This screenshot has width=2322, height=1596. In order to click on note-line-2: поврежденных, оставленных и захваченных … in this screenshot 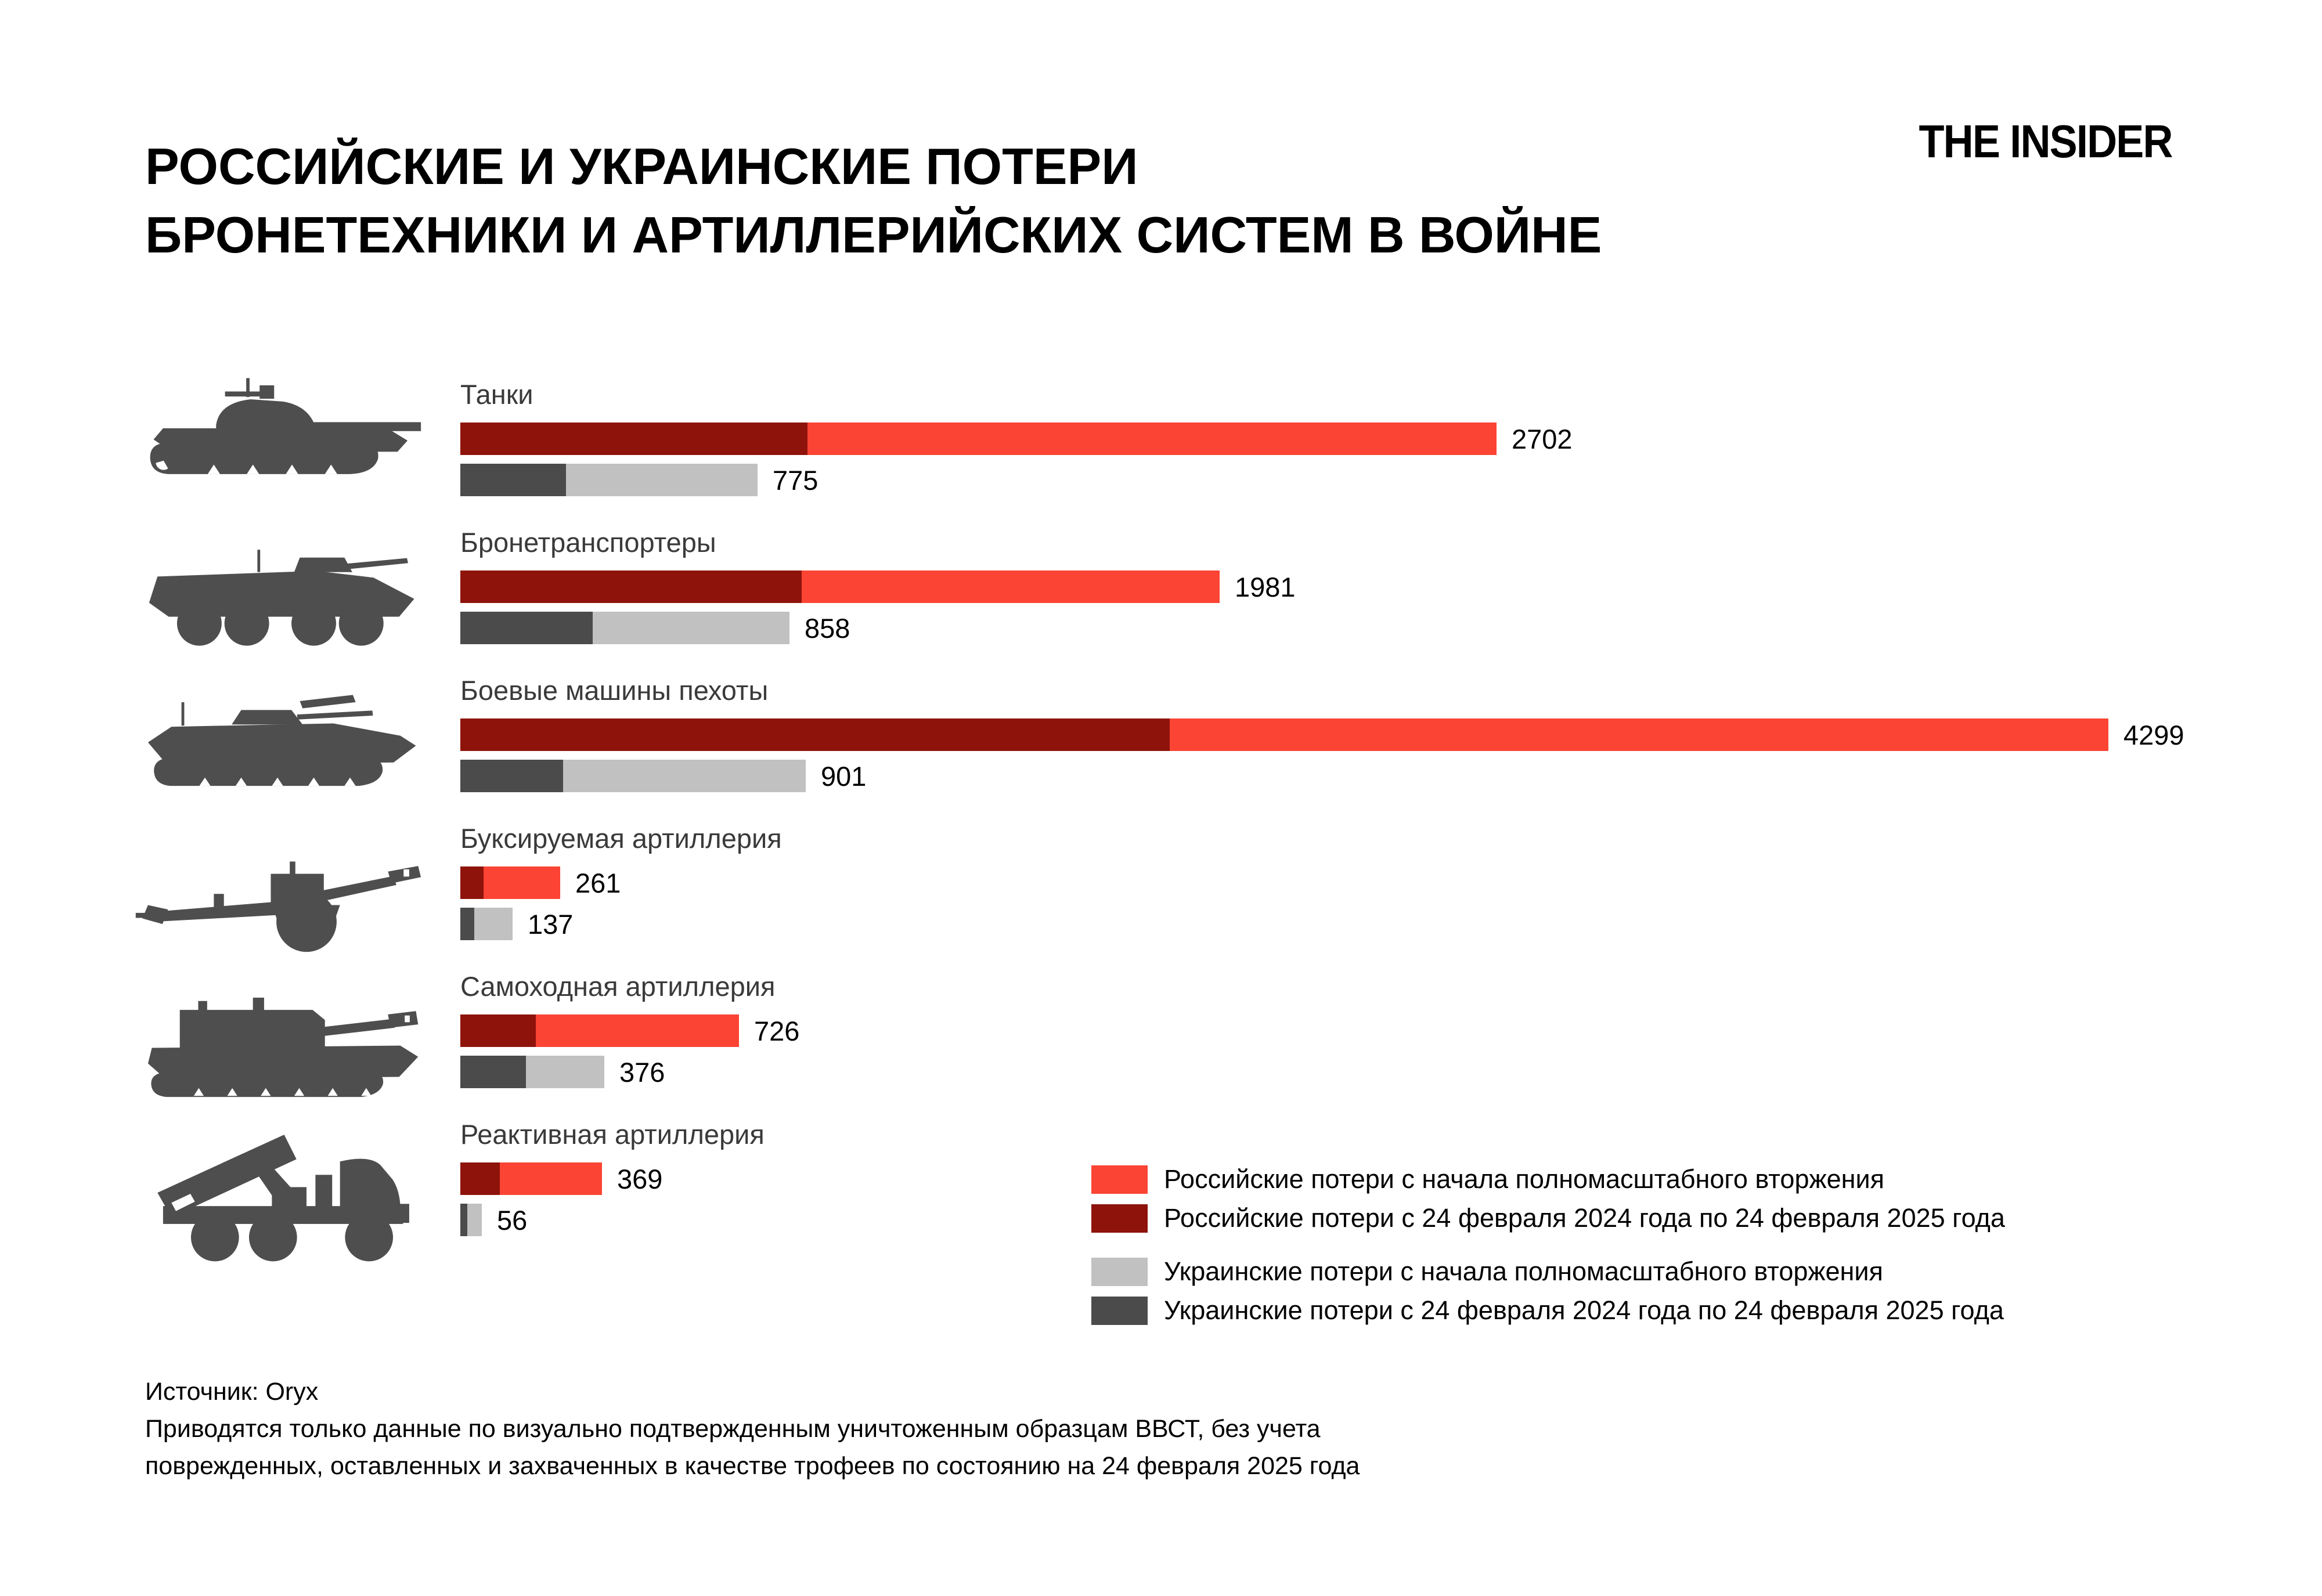, I will do `click(752, 1466)`.